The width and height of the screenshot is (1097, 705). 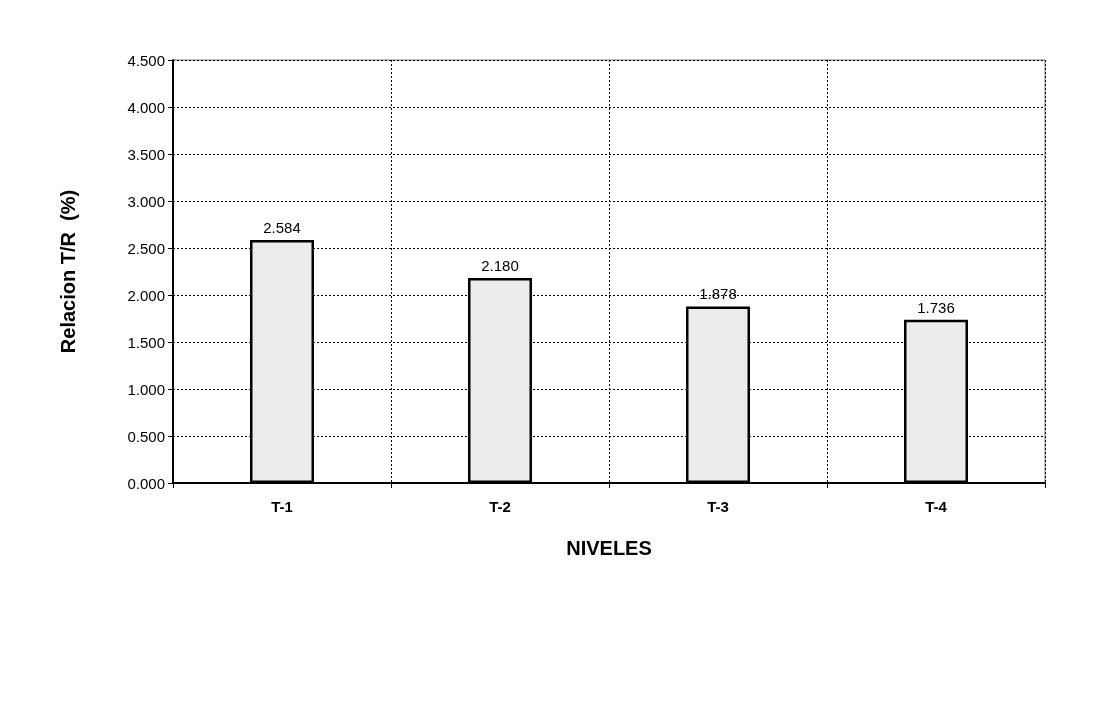 I want to click on y-tick-label: 3.500, so click(x=146, y=154).